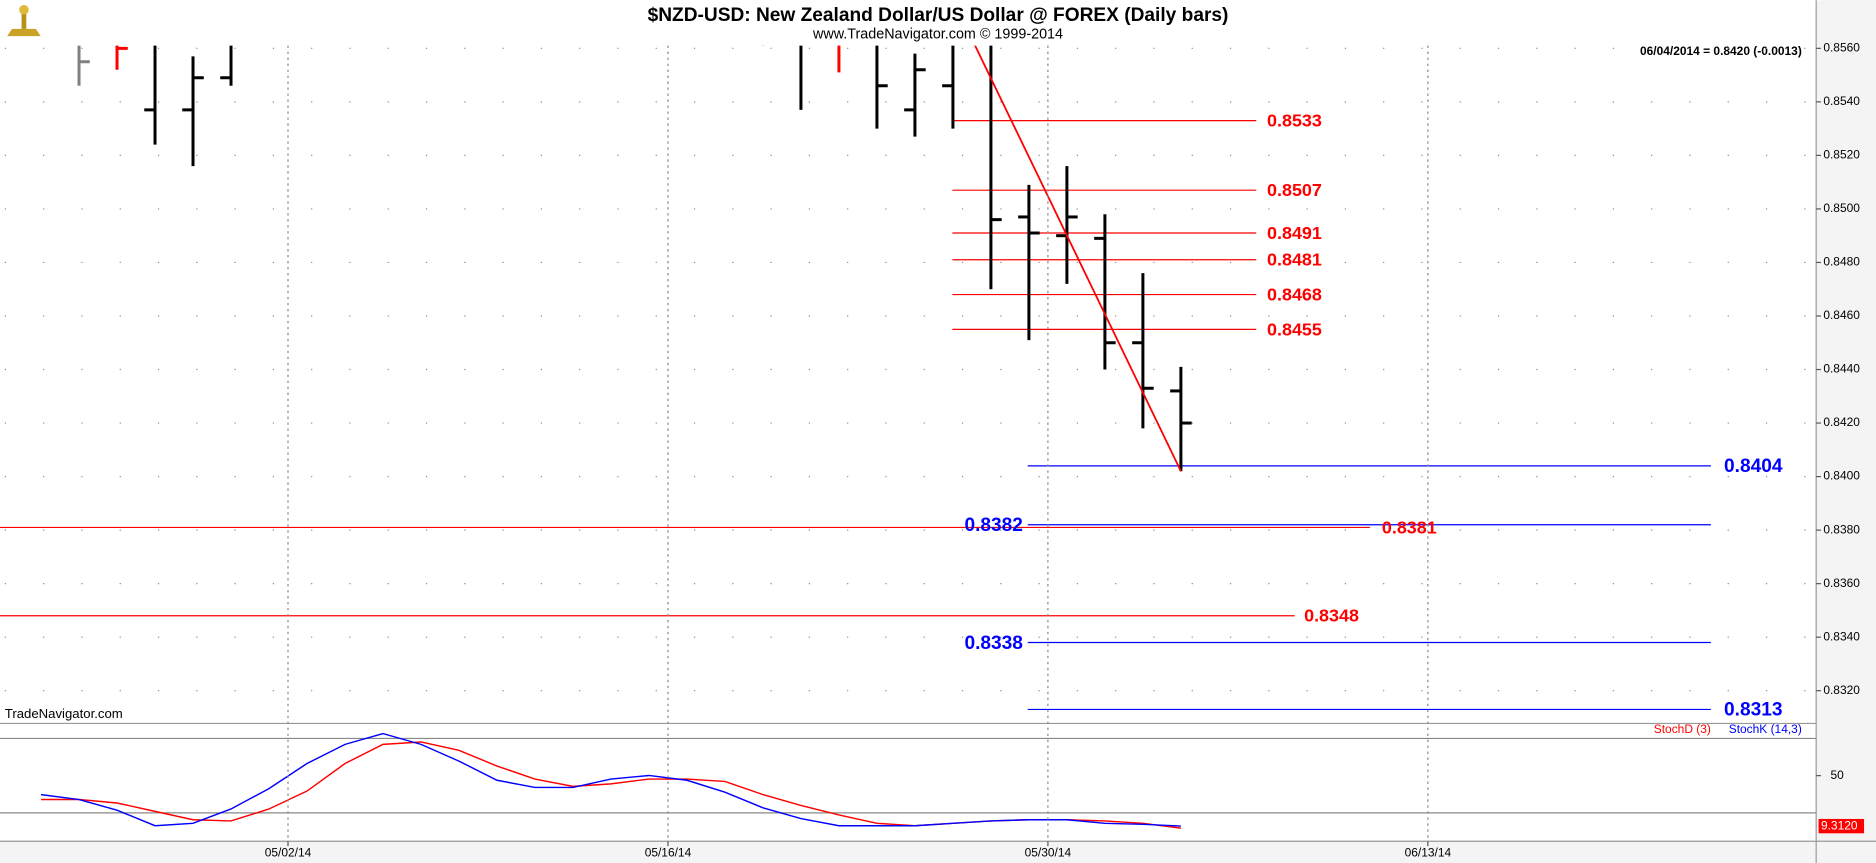 The image size is (1876, 863). What do you see at coordinates (1294, 295) in the screenshot?
I see `level-label: 0.8468` at bounding box center [1294, 295].